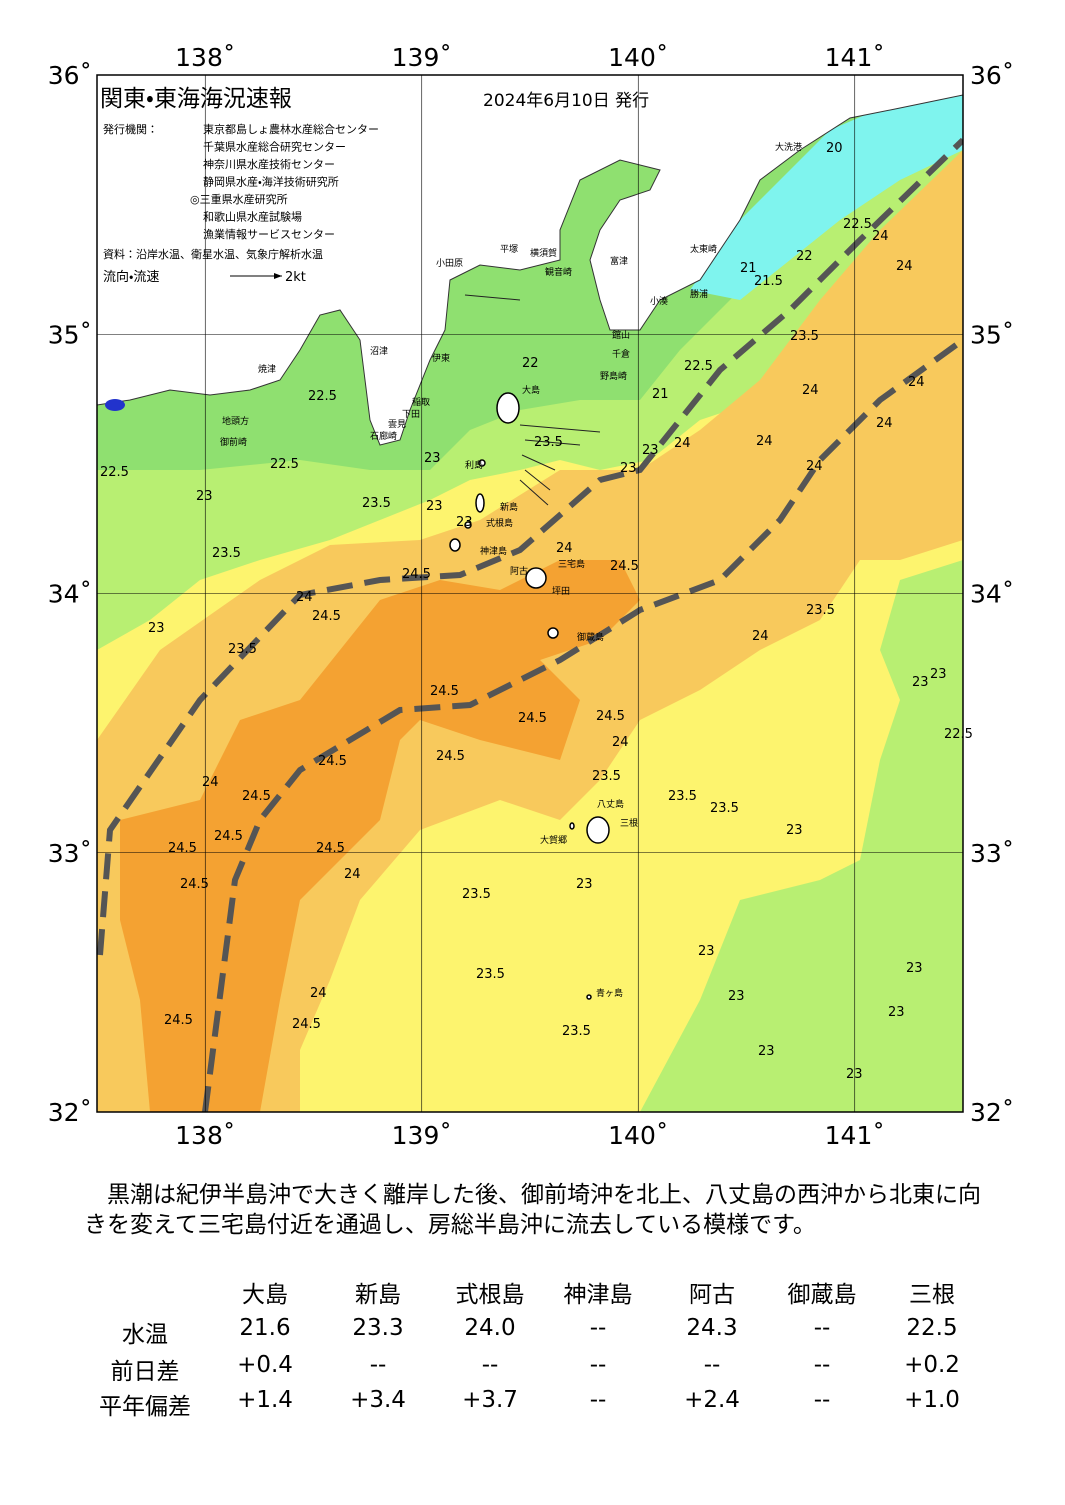  What do you see at coordinates (712, 1295) in the screenshot?
I see `column-header: 阿古` at bounding box center [712, 1295].